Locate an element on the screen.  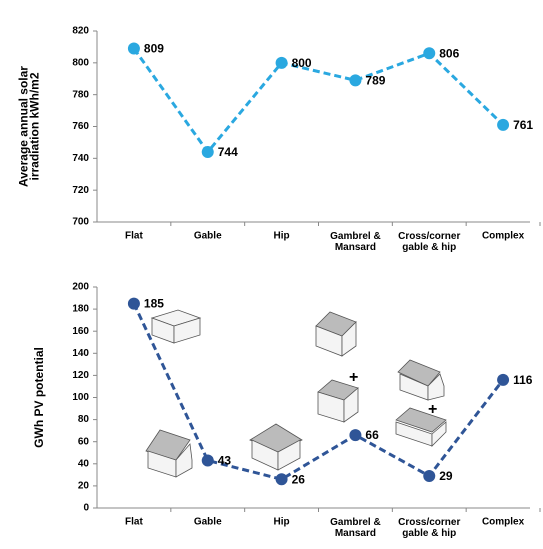
y-tick-label: 760 is located at coordinates (80, 126).